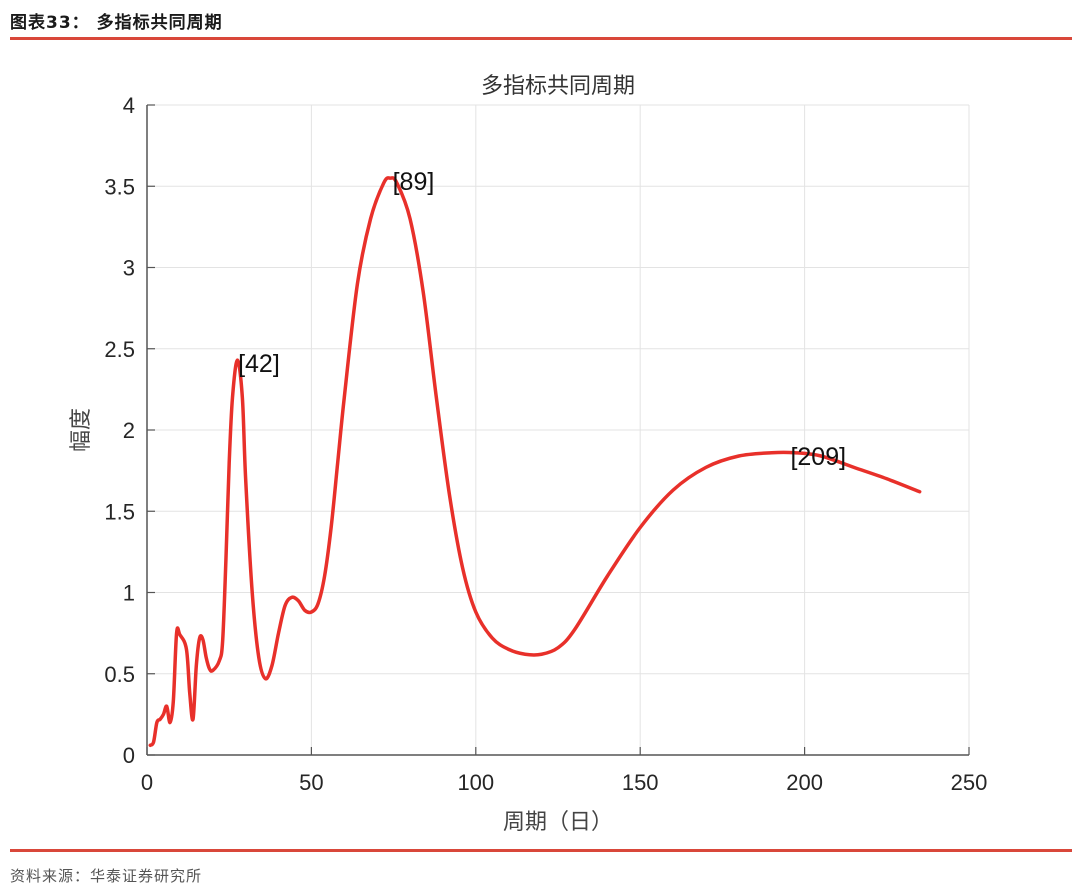 The height and width of the screenshot is (892, 1080). What do you see at coordinates (129, 593) in the screenshot?
I see `y-tick-label: 1` at bounding box center [129, 593].